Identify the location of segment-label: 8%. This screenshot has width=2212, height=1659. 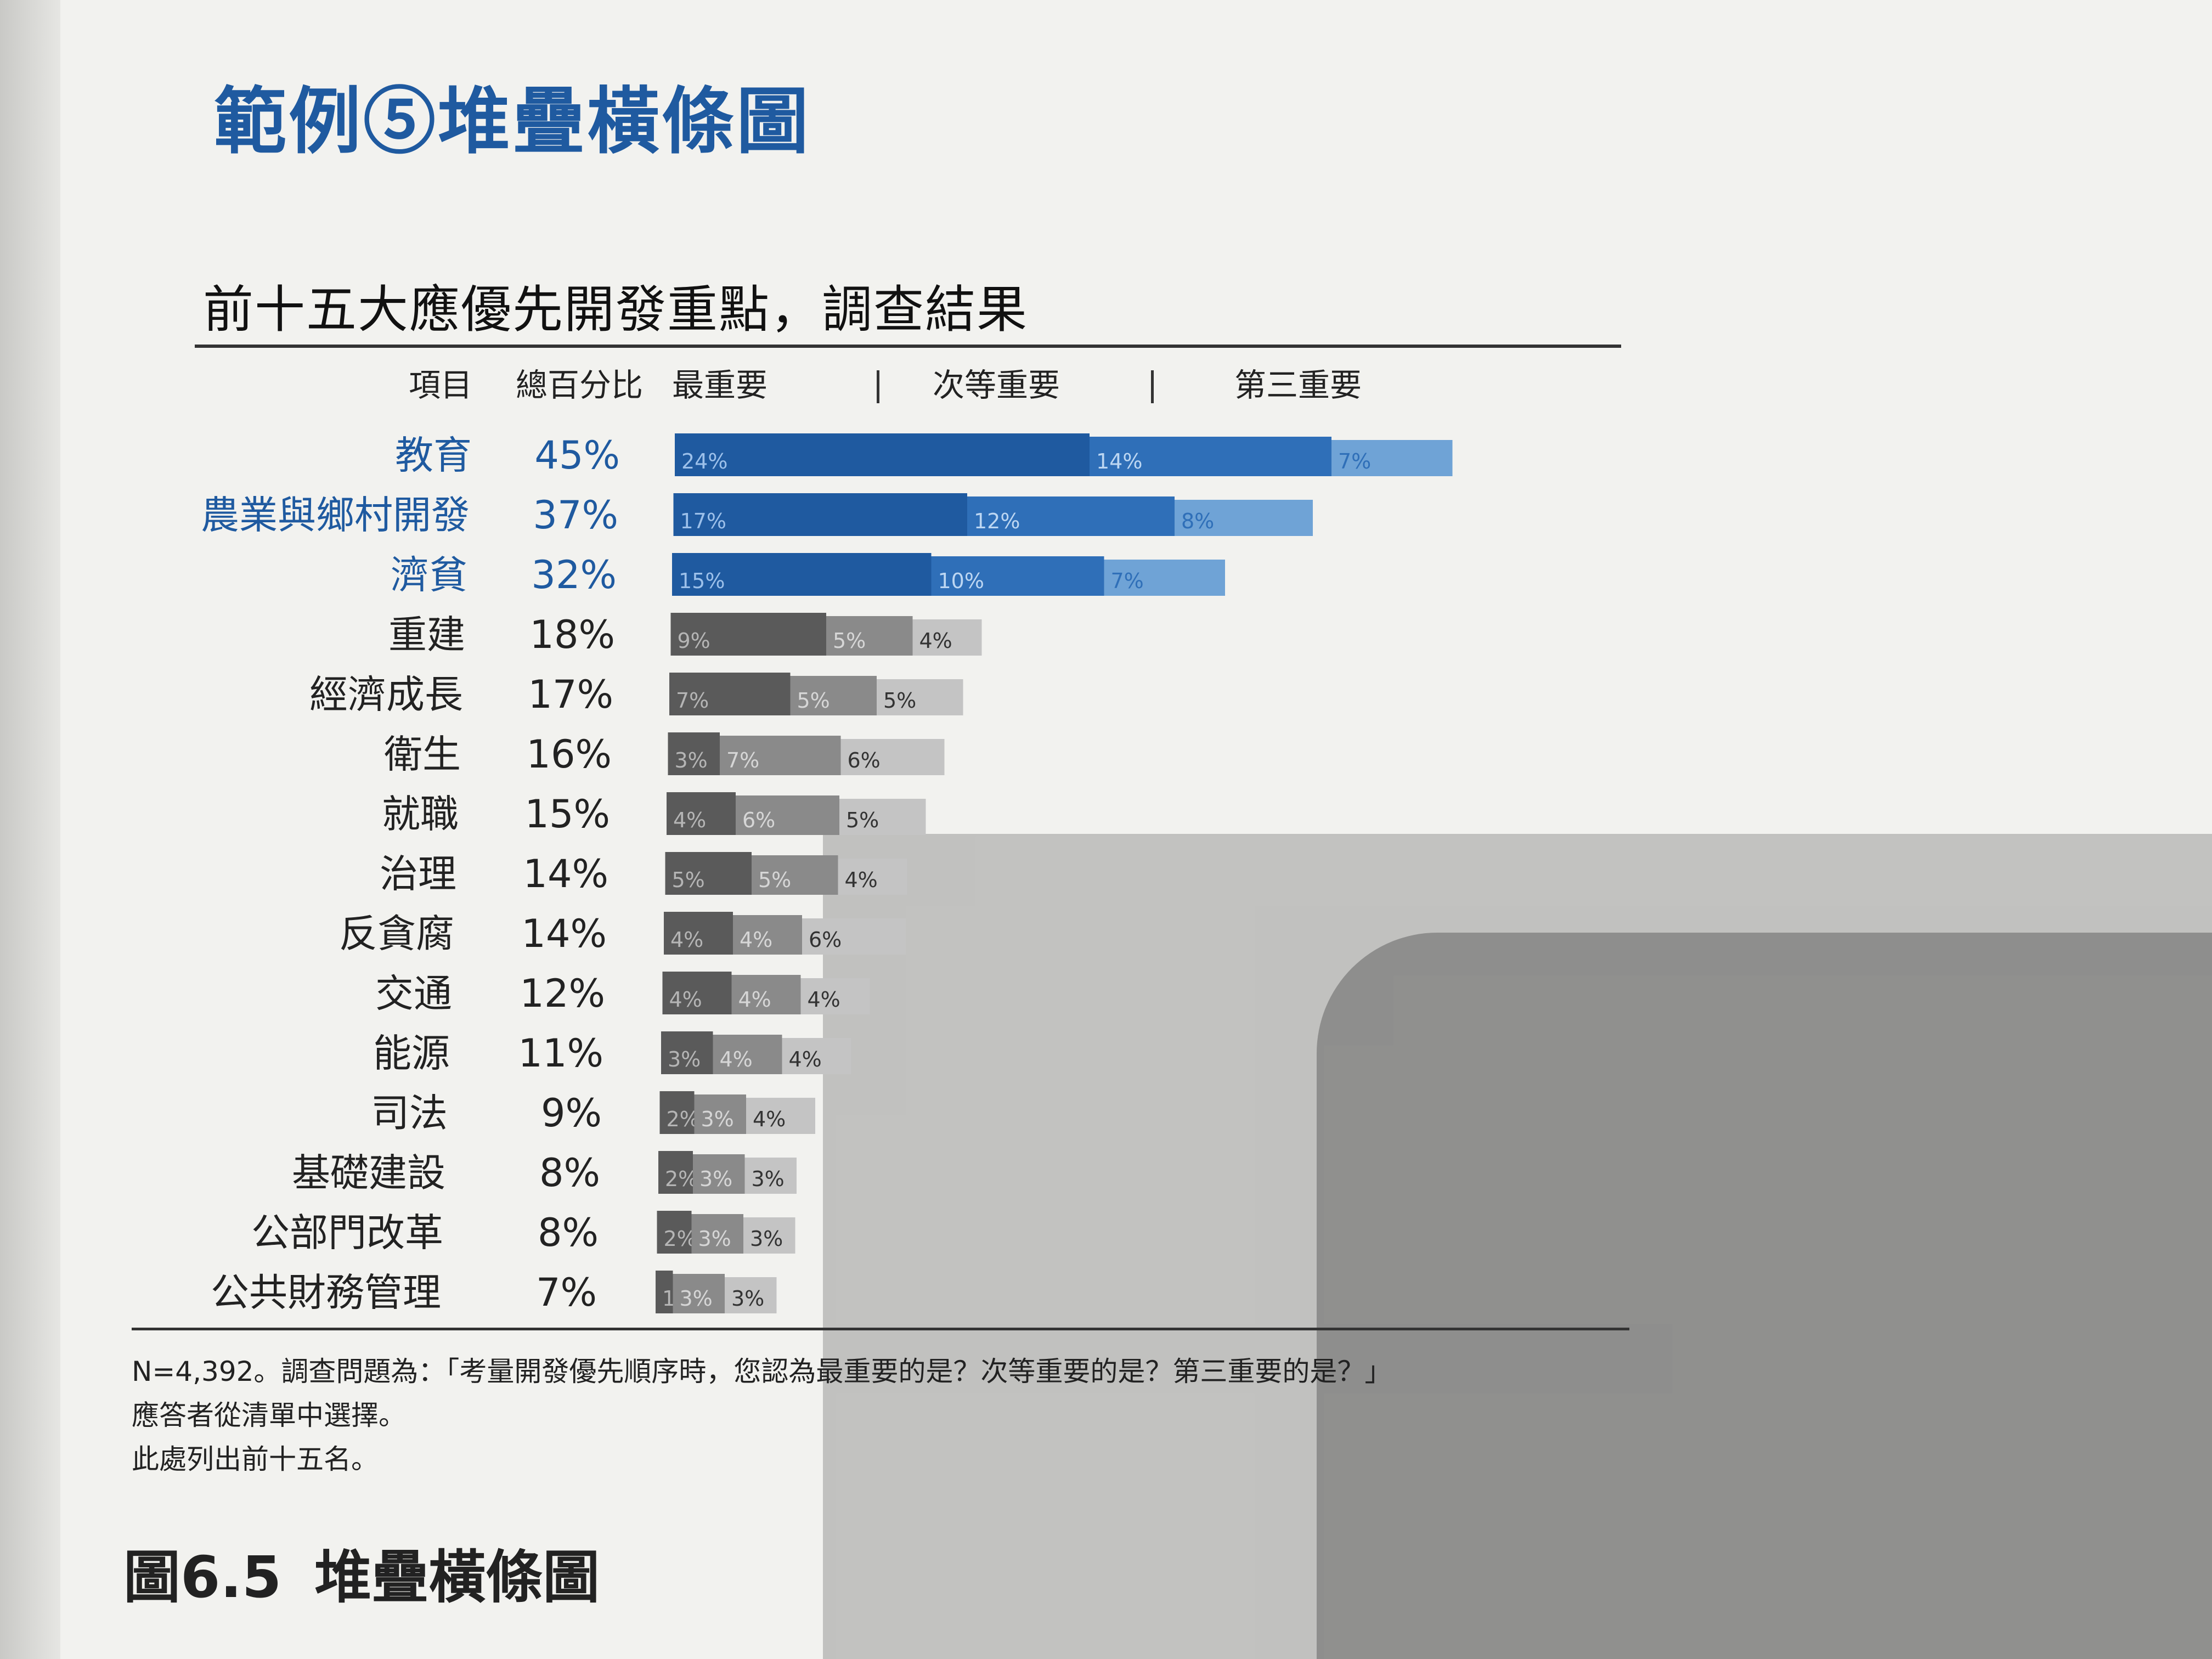
(1197, 521).